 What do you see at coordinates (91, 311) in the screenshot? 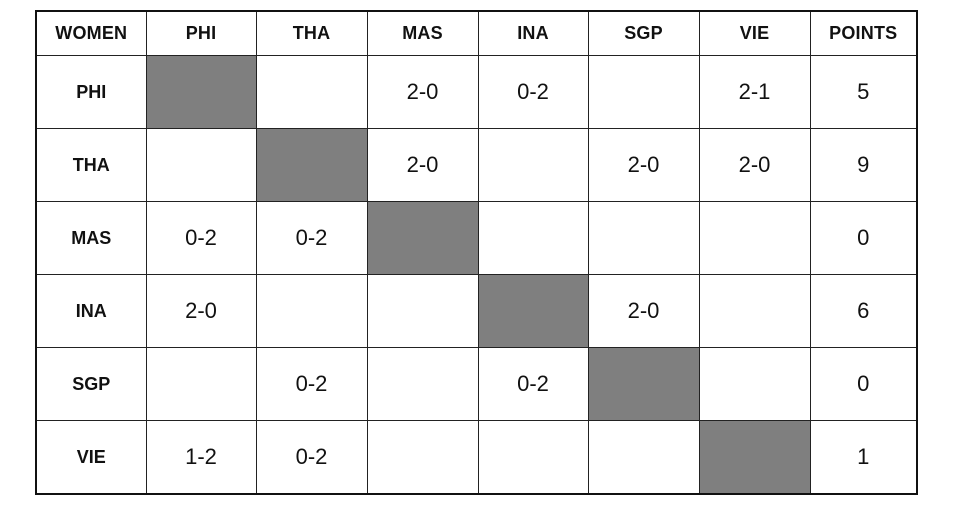
I see `row-team: INA` at bounding box center [91, 311].